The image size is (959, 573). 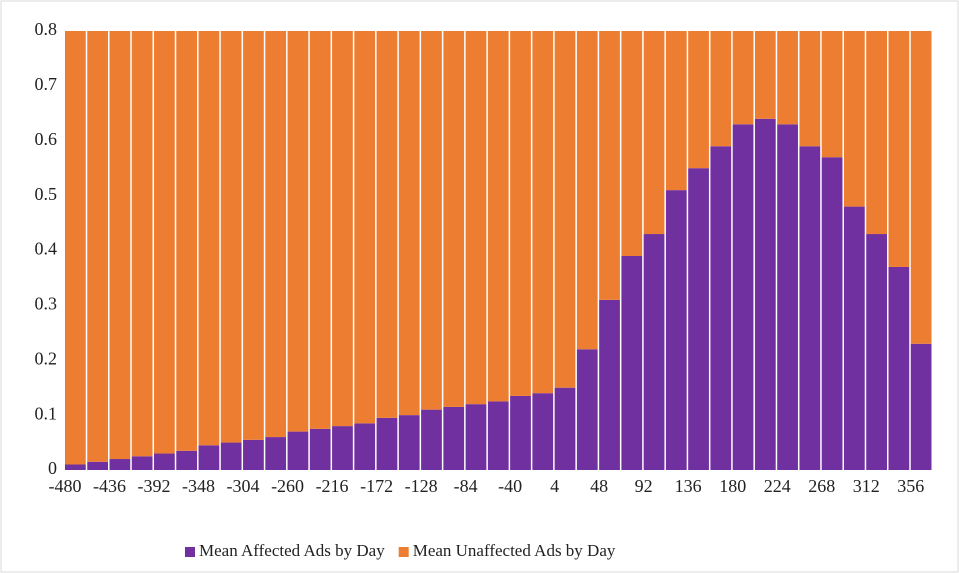 What do you see at coordinates (46, 413) in the screenshot?
I see `y-tick-label: 0.1` at bounding box center [46, 413].